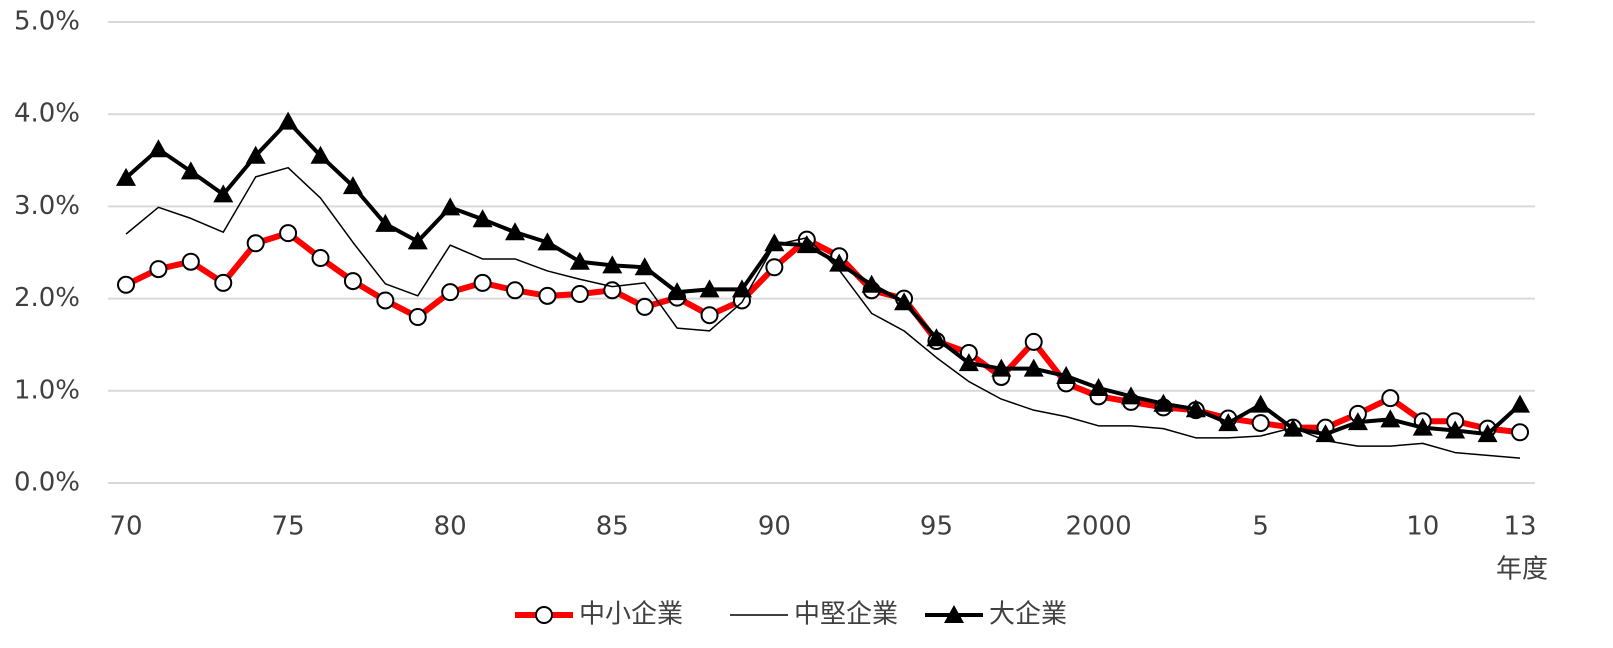 This screenshot has height=648, width=1613. What do you see at coordinates (1422, 527) in the screenshot?
I see `x-tick-label: 10` at bounding box center [1422, 527].